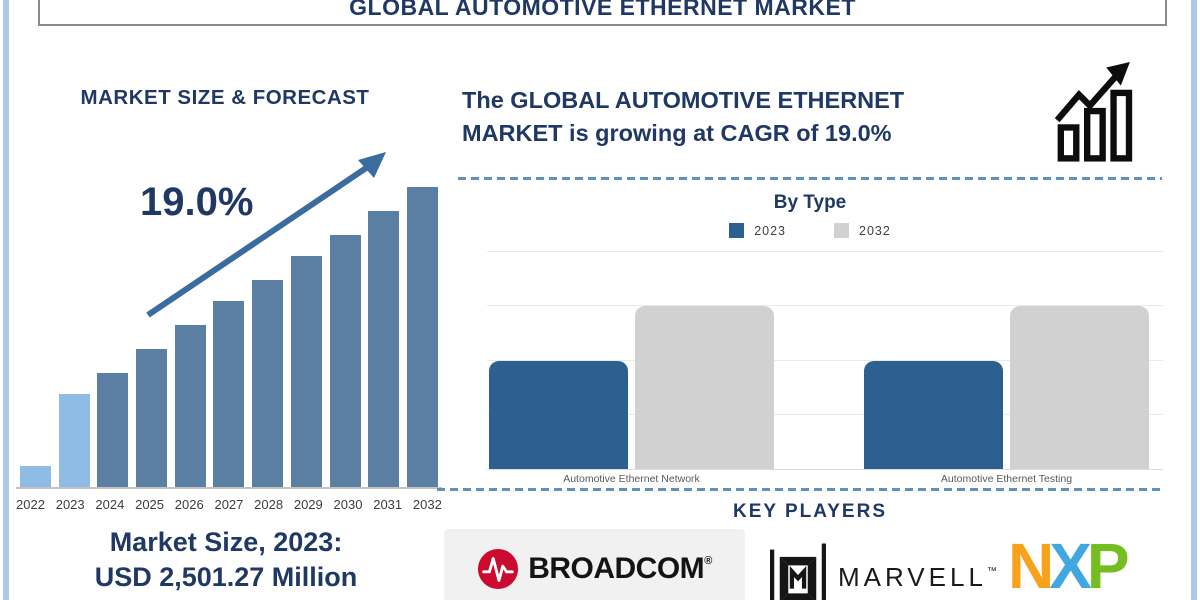  What do you see at coordinates (308, 504) in the screenshot?
I see `forecast-year-label: 2029` at bounding box center [308, 504].